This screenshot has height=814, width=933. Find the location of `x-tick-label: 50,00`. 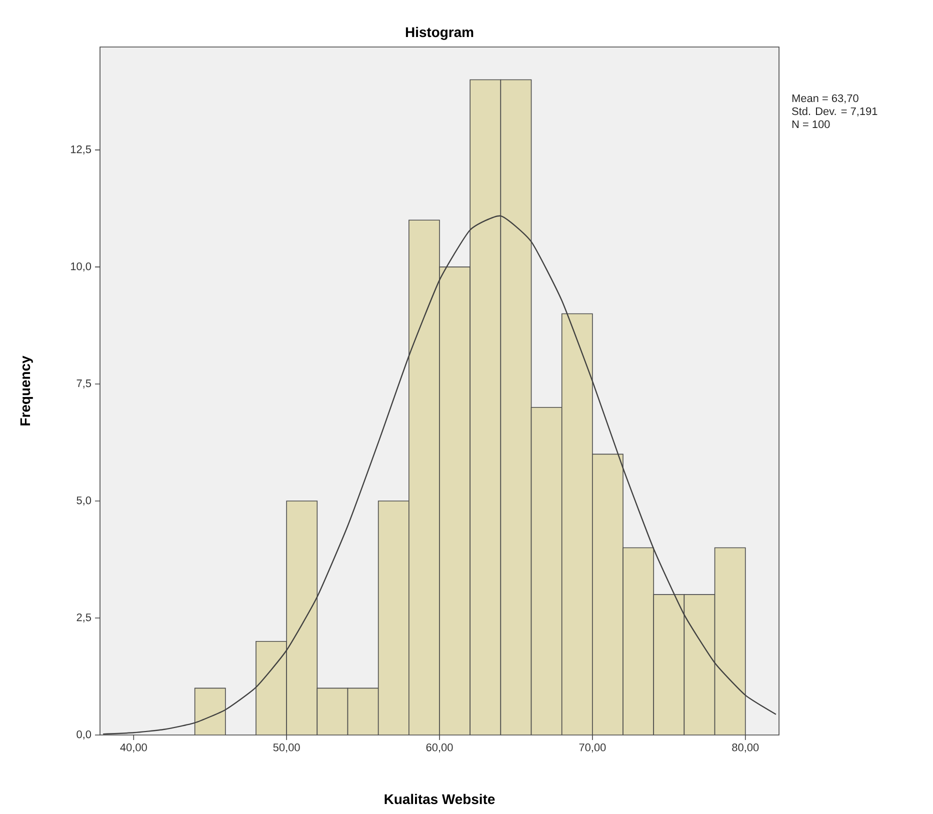

x-tick-label: 50,00 is located at coordinates (286, 748).